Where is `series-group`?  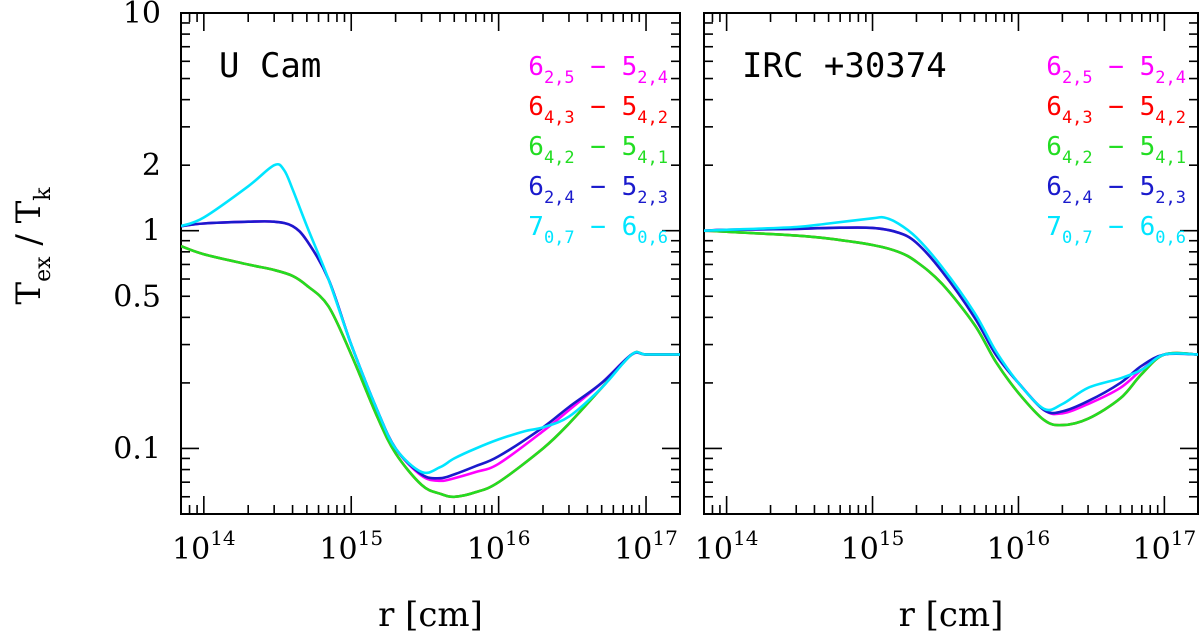 series-group is located at coordinates (951, 321).